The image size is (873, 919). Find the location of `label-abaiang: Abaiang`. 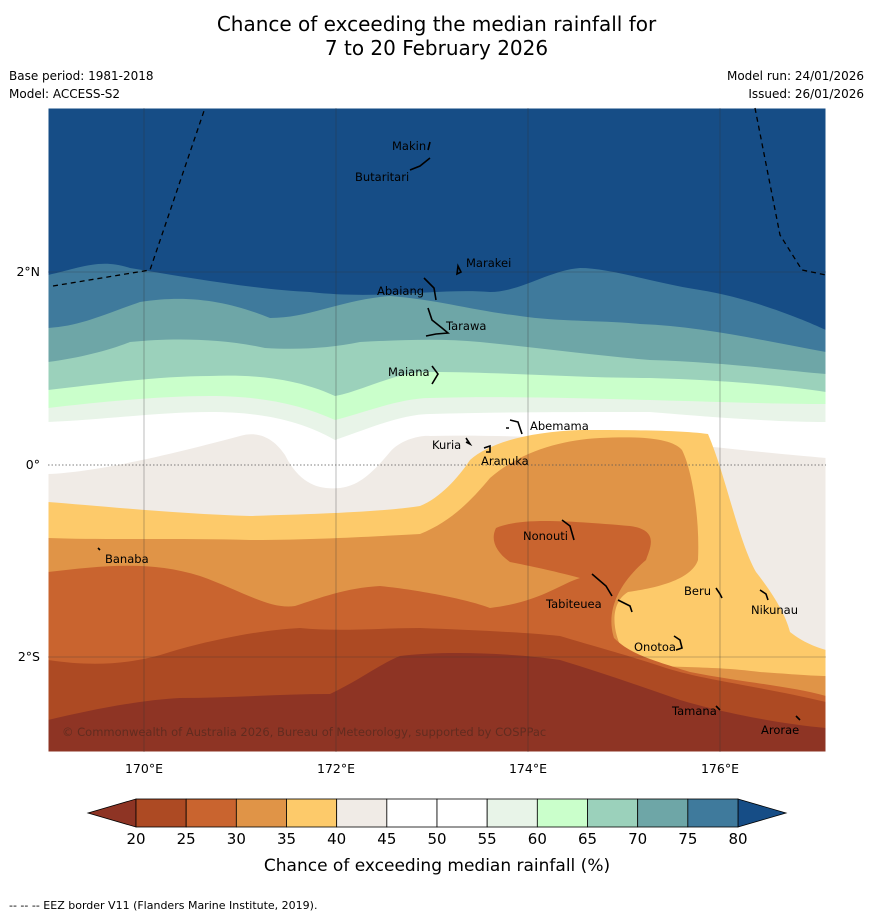

label-abaiang: Abaiang is located at coordinates (400, 291).